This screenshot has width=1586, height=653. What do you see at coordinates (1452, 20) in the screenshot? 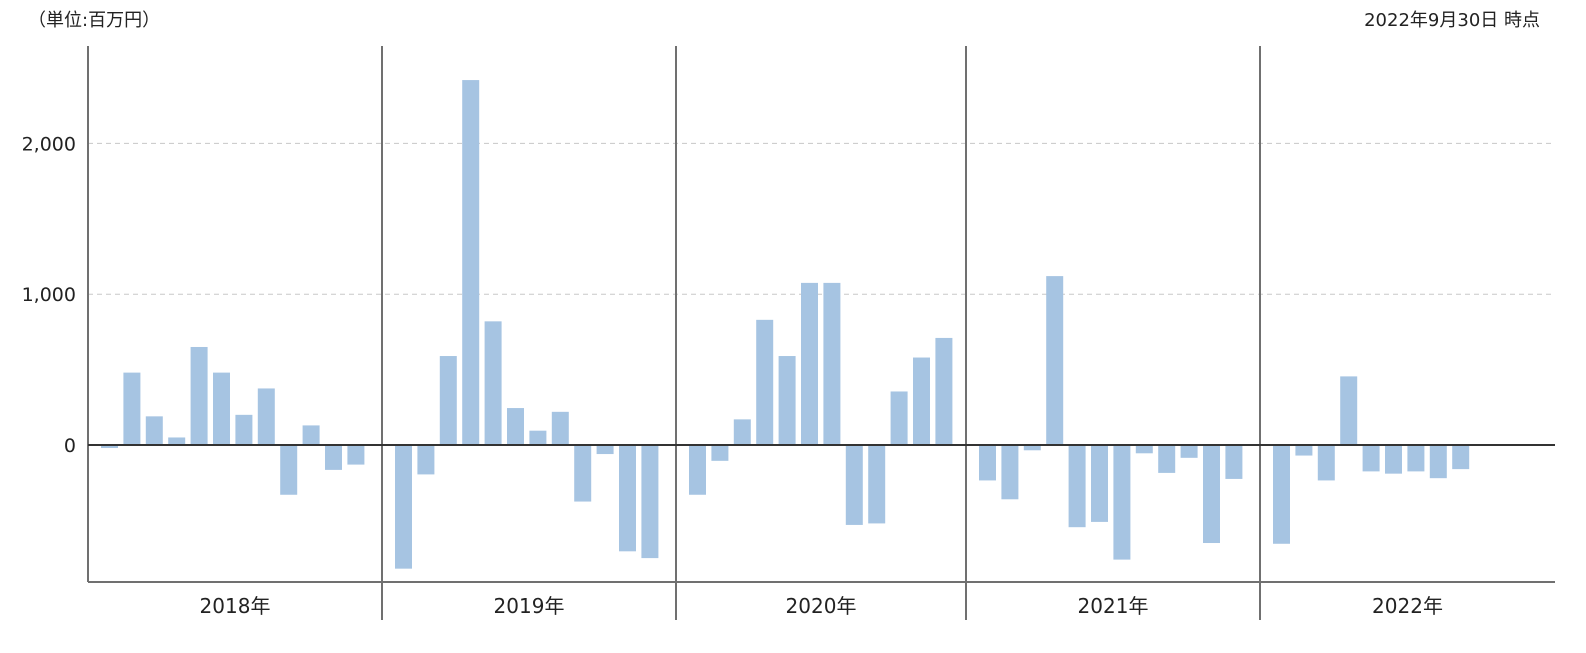
I see `as-of-date-label: 2022年9月30日 時点` at bounding box center [1452, 20].